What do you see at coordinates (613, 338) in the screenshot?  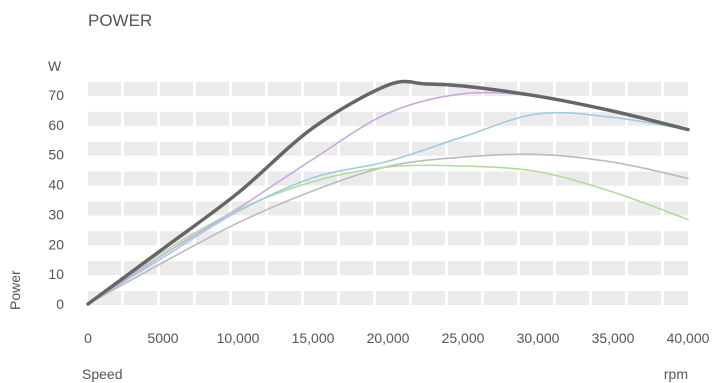 I see `x-tick-label: 35,000` at bounding box center [613, 338].